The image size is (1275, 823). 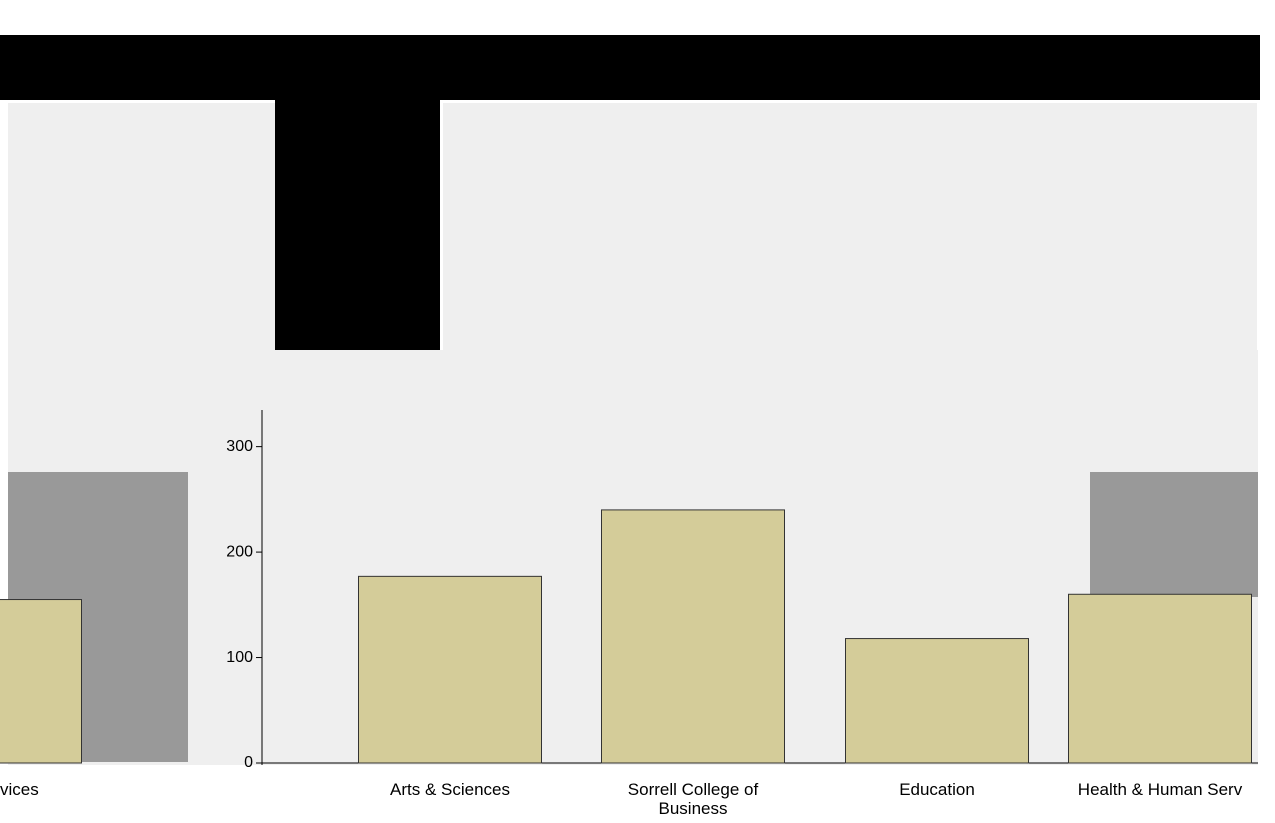 What do you see at coordinates (693, 799) in the screenshot?
I see `x-tick-label: Sorrell College of Business` at bounding box center [693, 799].